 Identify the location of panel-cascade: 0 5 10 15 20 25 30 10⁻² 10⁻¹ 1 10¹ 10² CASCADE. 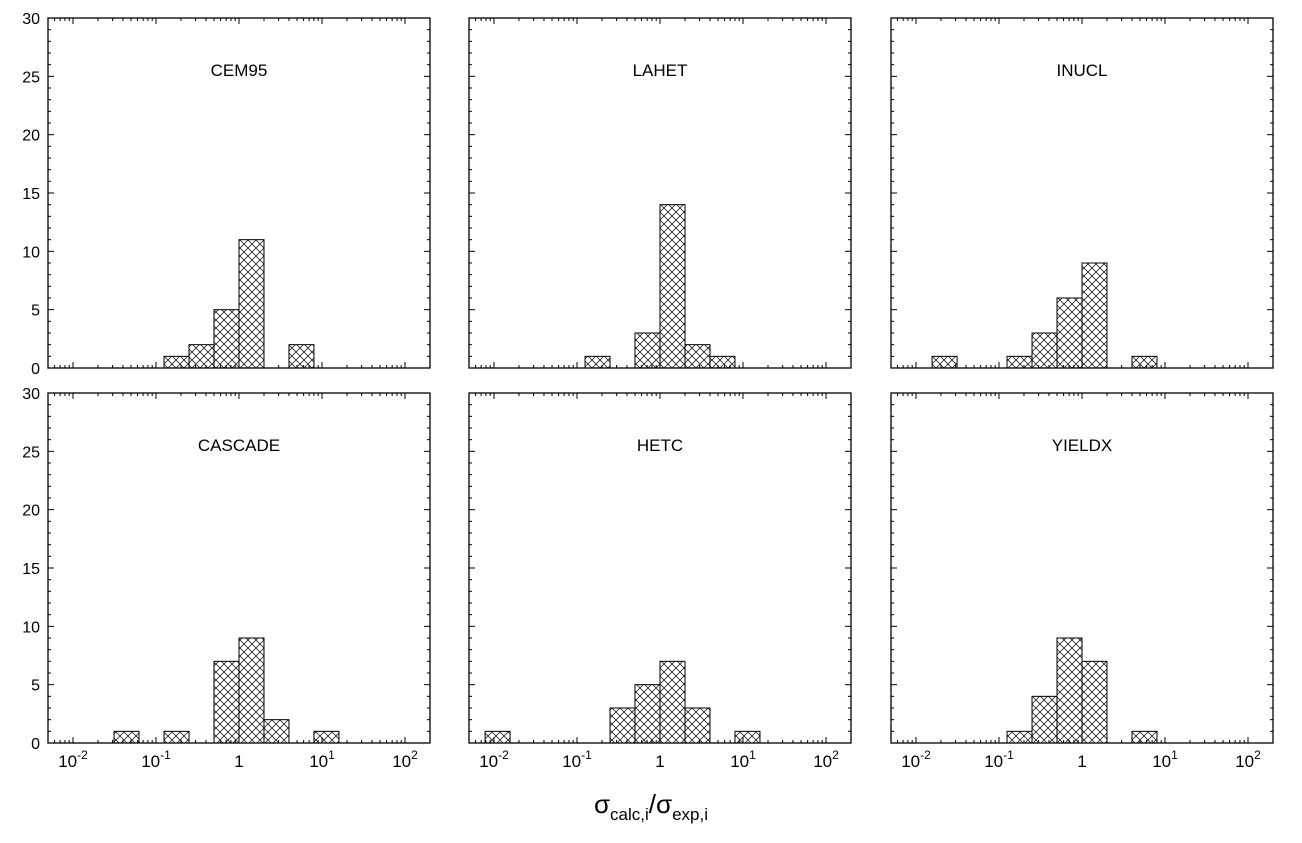
(226, 578).